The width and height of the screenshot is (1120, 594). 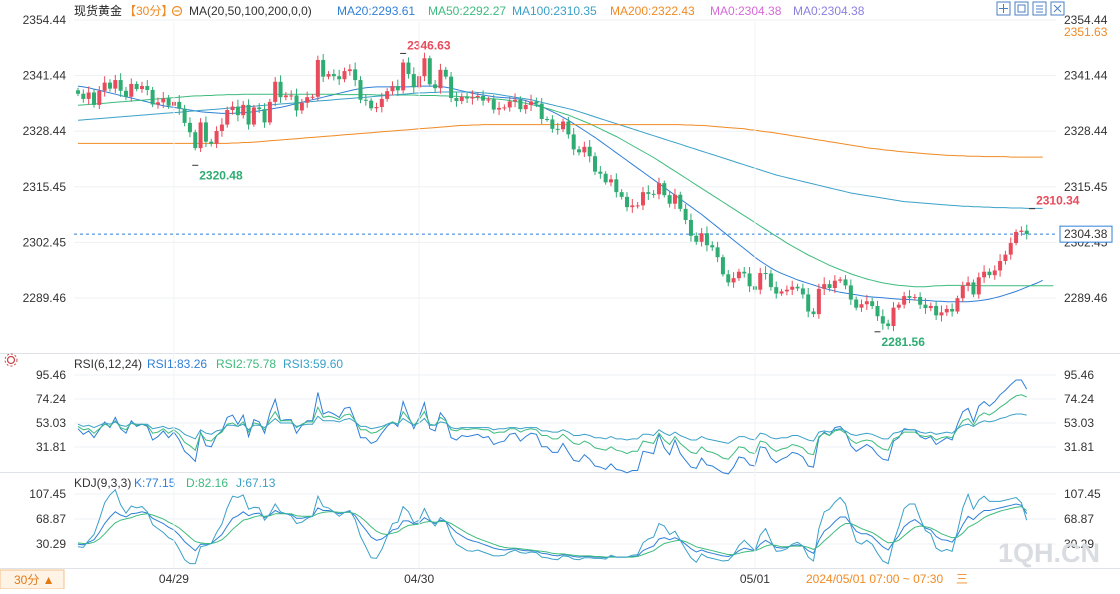 I want to click on period-selector-label: 30分 ▲, so click(x=34, y=580).